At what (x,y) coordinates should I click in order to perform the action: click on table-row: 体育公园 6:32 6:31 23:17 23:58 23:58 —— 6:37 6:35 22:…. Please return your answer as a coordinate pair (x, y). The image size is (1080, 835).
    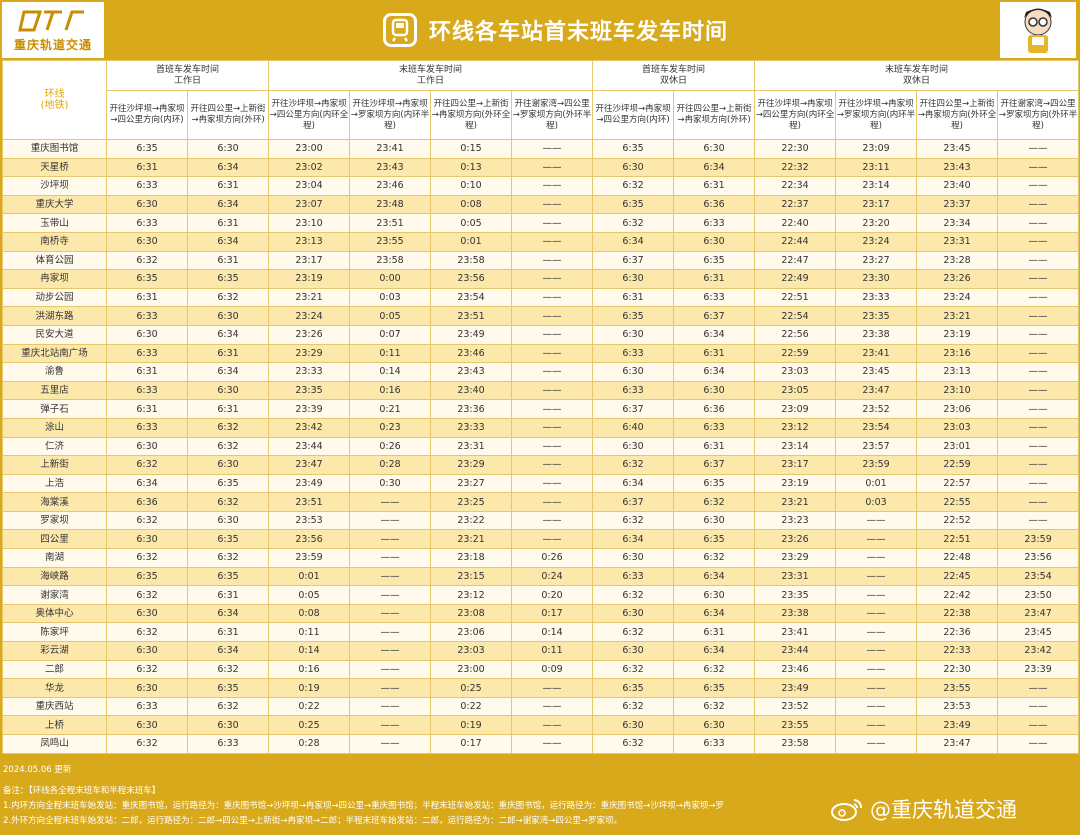
    Looking at the image, I should click on (541, 260).